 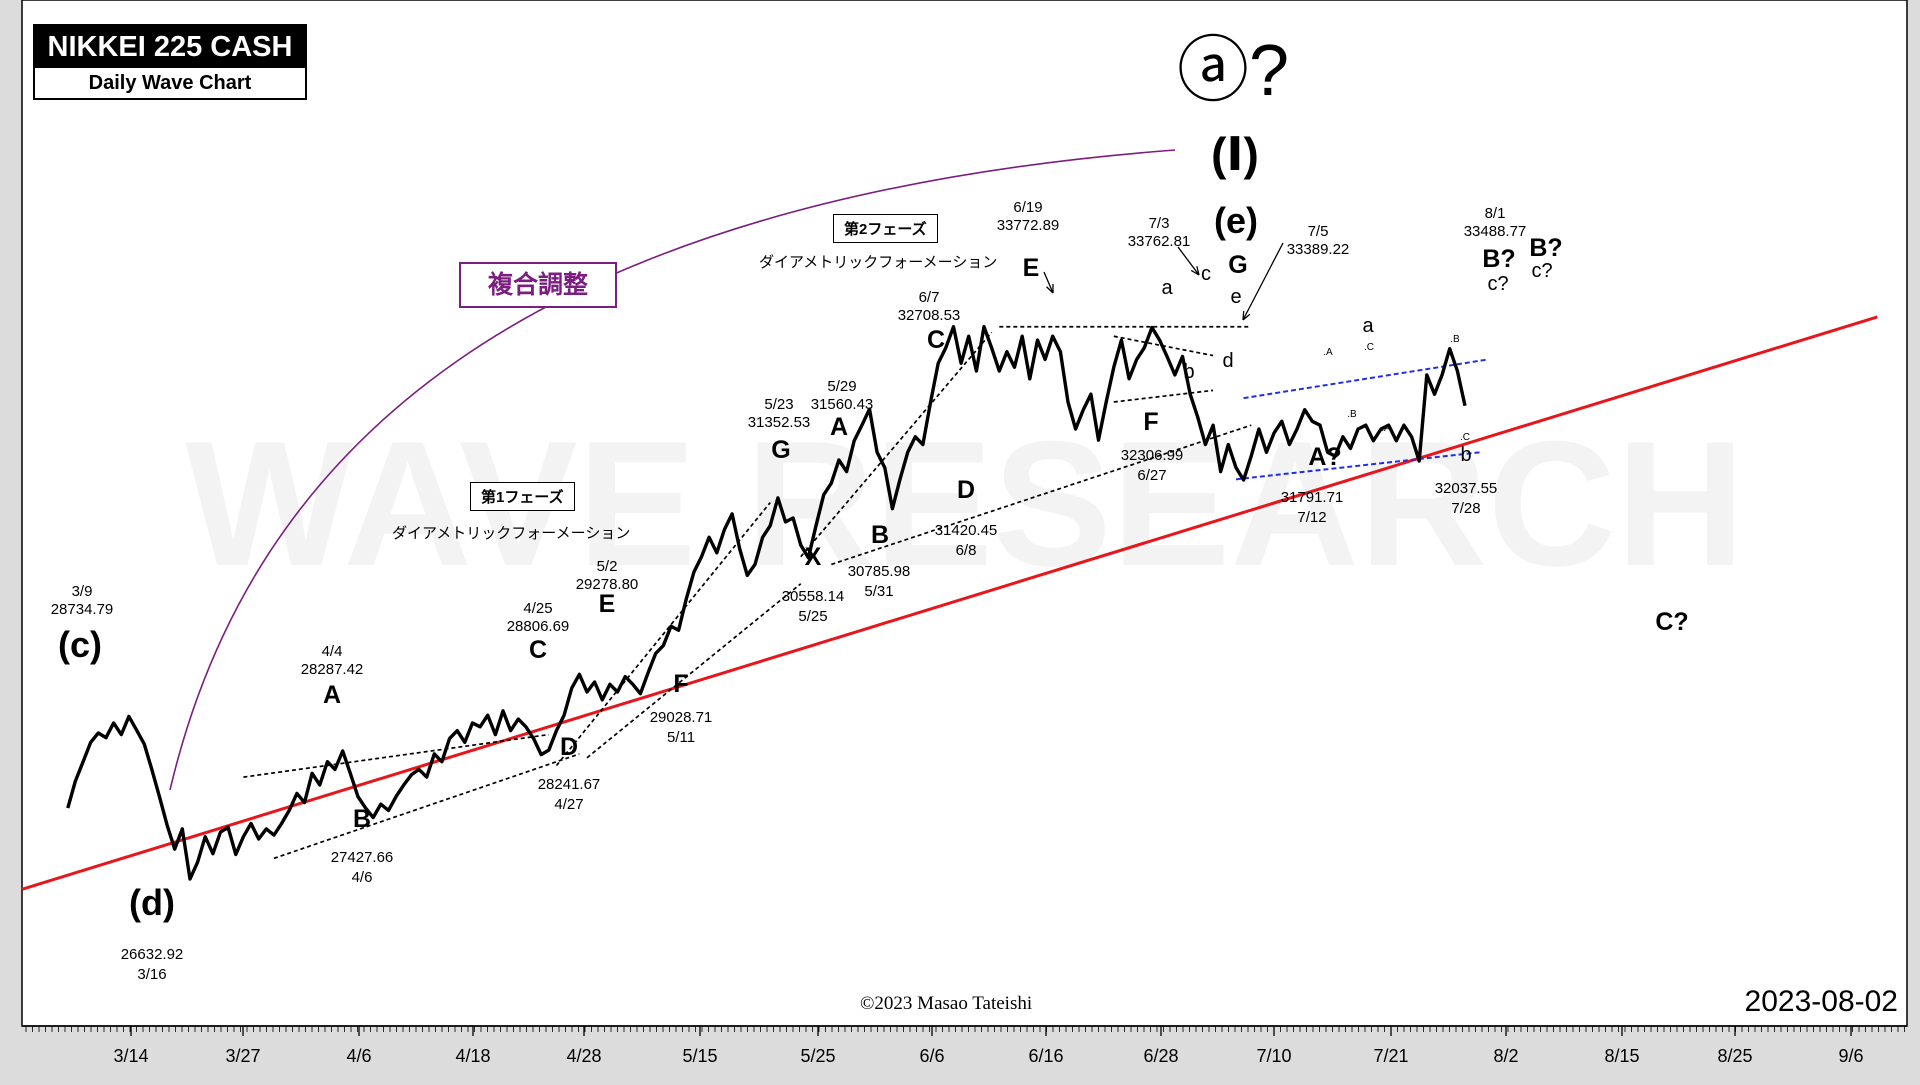 I want to click on wave-label: A?, so click(x=1324, y=457).